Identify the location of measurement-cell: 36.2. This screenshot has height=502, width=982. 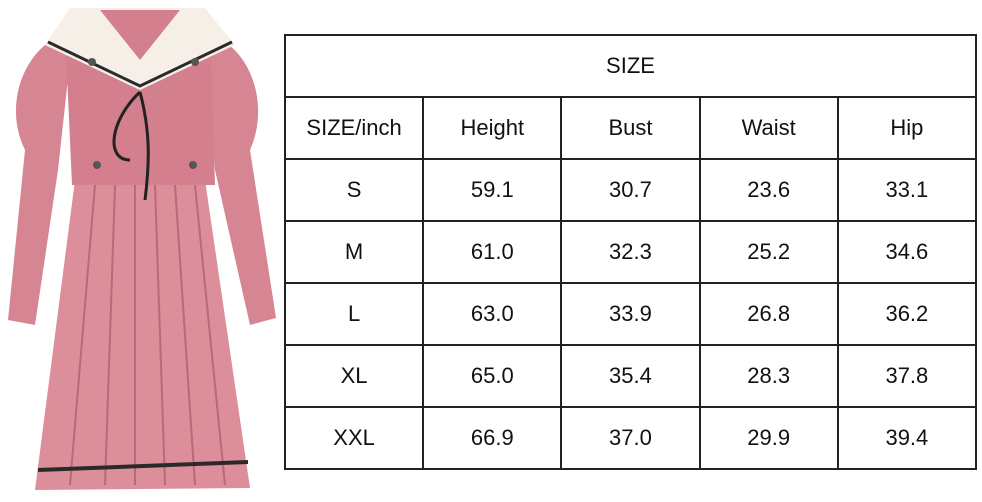
(907, 314).